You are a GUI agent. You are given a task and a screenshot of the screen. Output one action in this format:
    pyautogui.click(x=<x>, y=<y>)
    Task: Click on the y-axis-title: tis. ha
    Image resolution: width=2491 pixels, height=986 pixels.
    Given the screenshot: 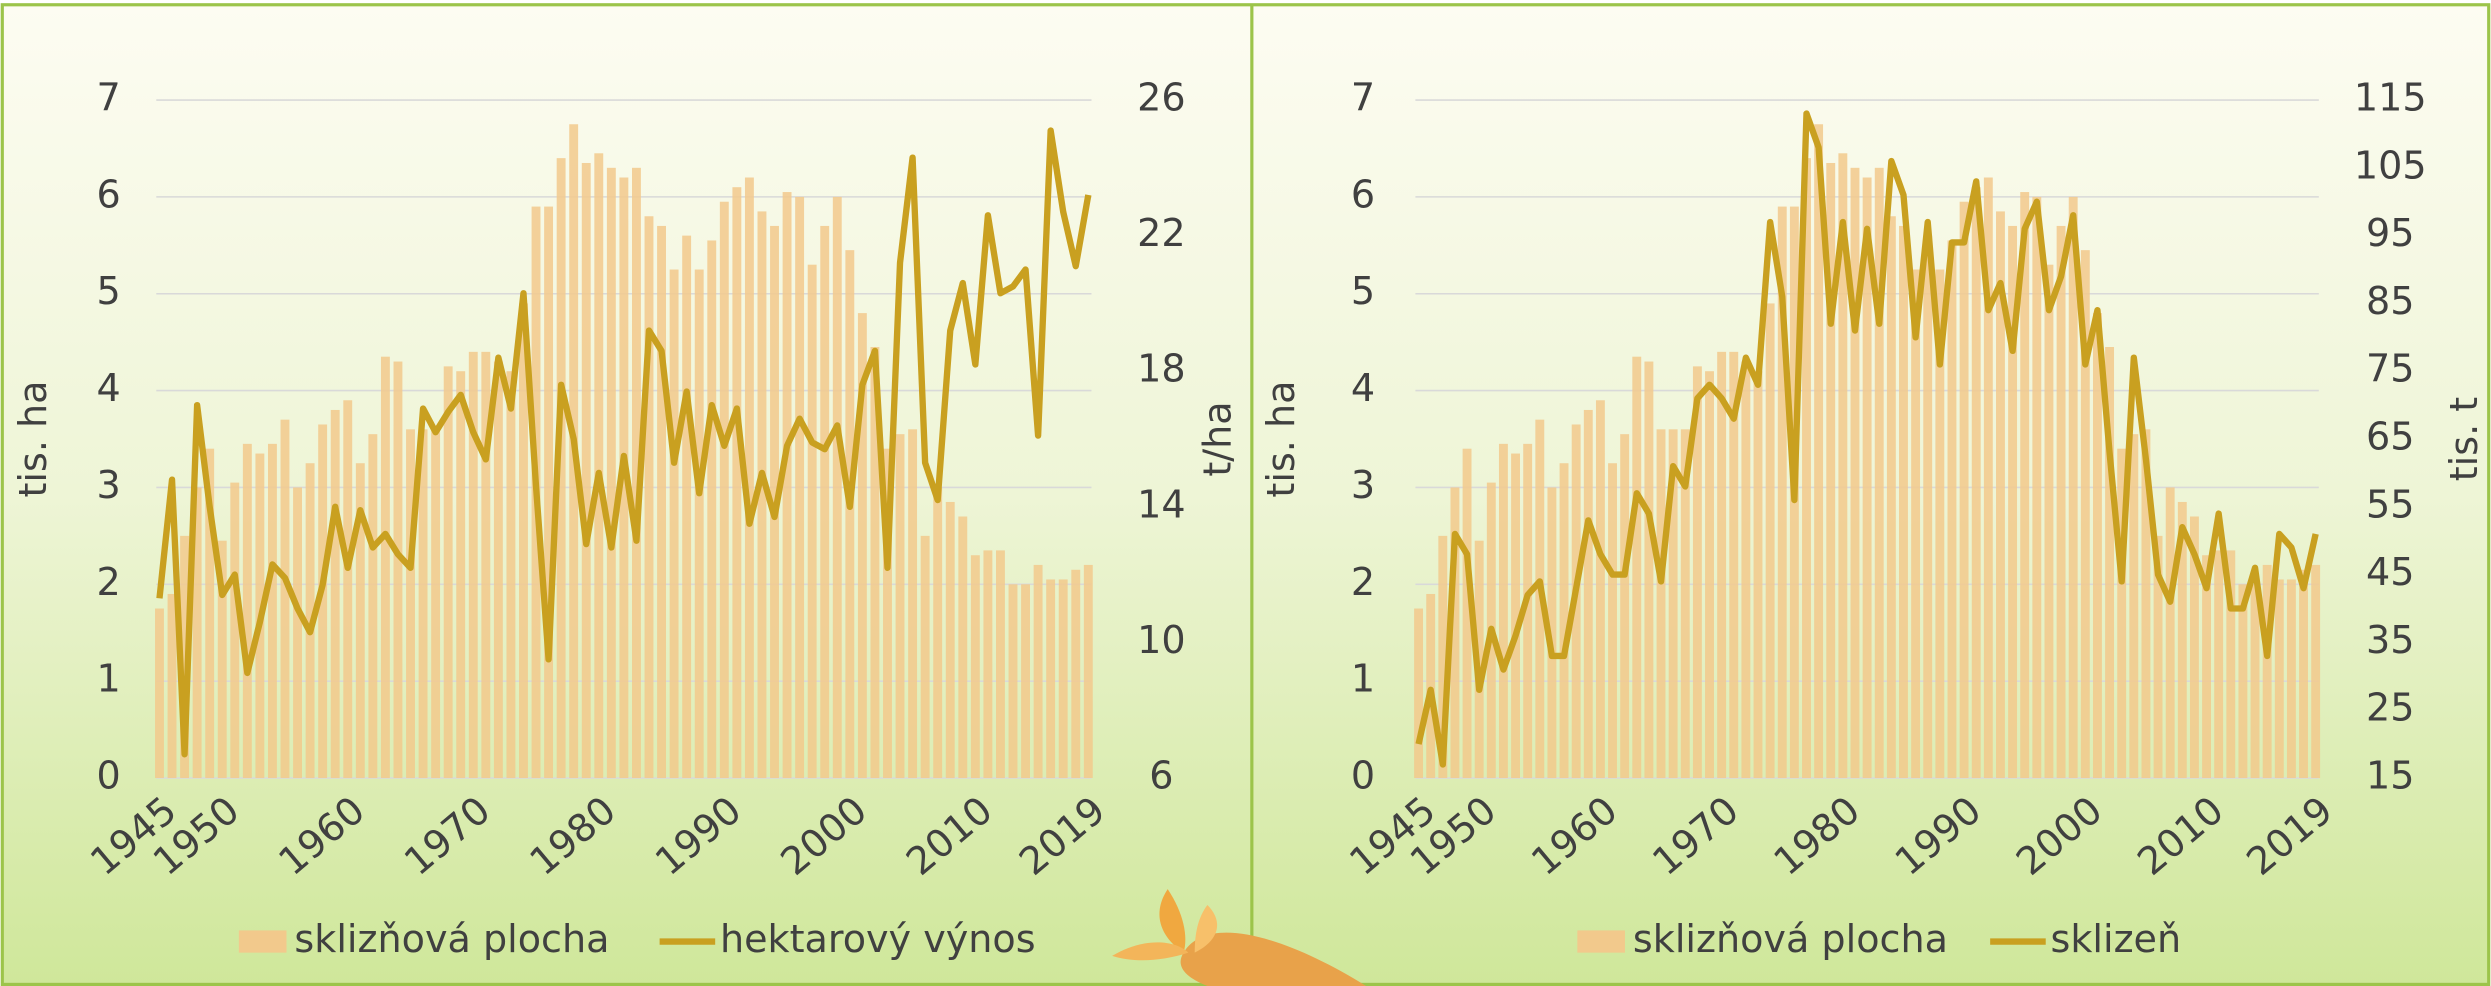 What is the action you would take?
    pyautogui.click(x=33, y=438)
    